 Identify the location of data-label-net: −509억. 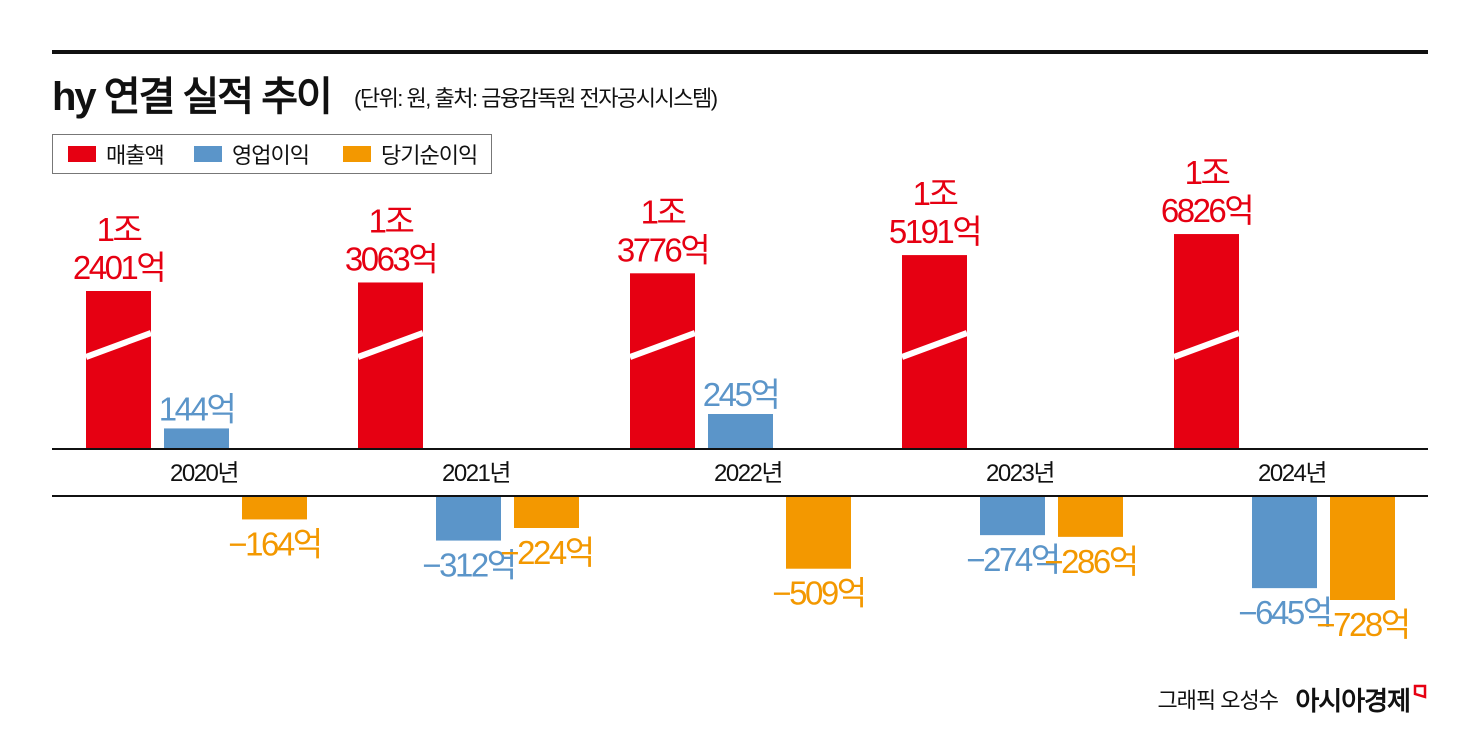
(818, 593).